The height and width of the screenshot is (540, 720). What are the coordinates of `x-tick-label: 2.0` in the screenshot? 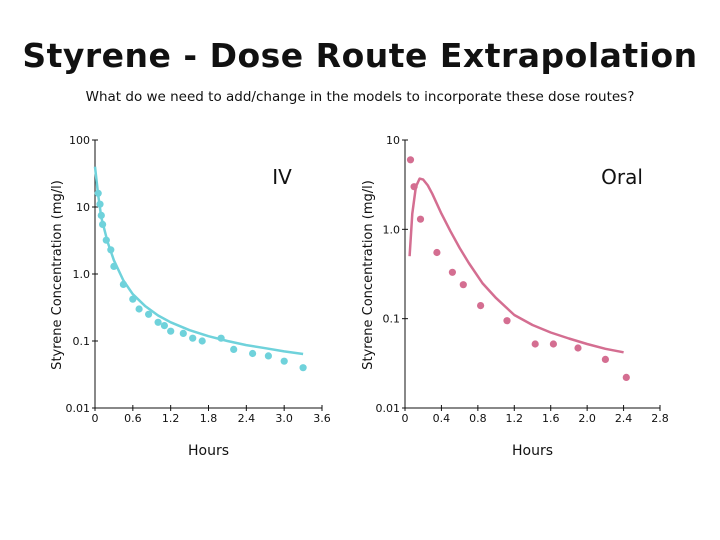 It's located at (587, 418).